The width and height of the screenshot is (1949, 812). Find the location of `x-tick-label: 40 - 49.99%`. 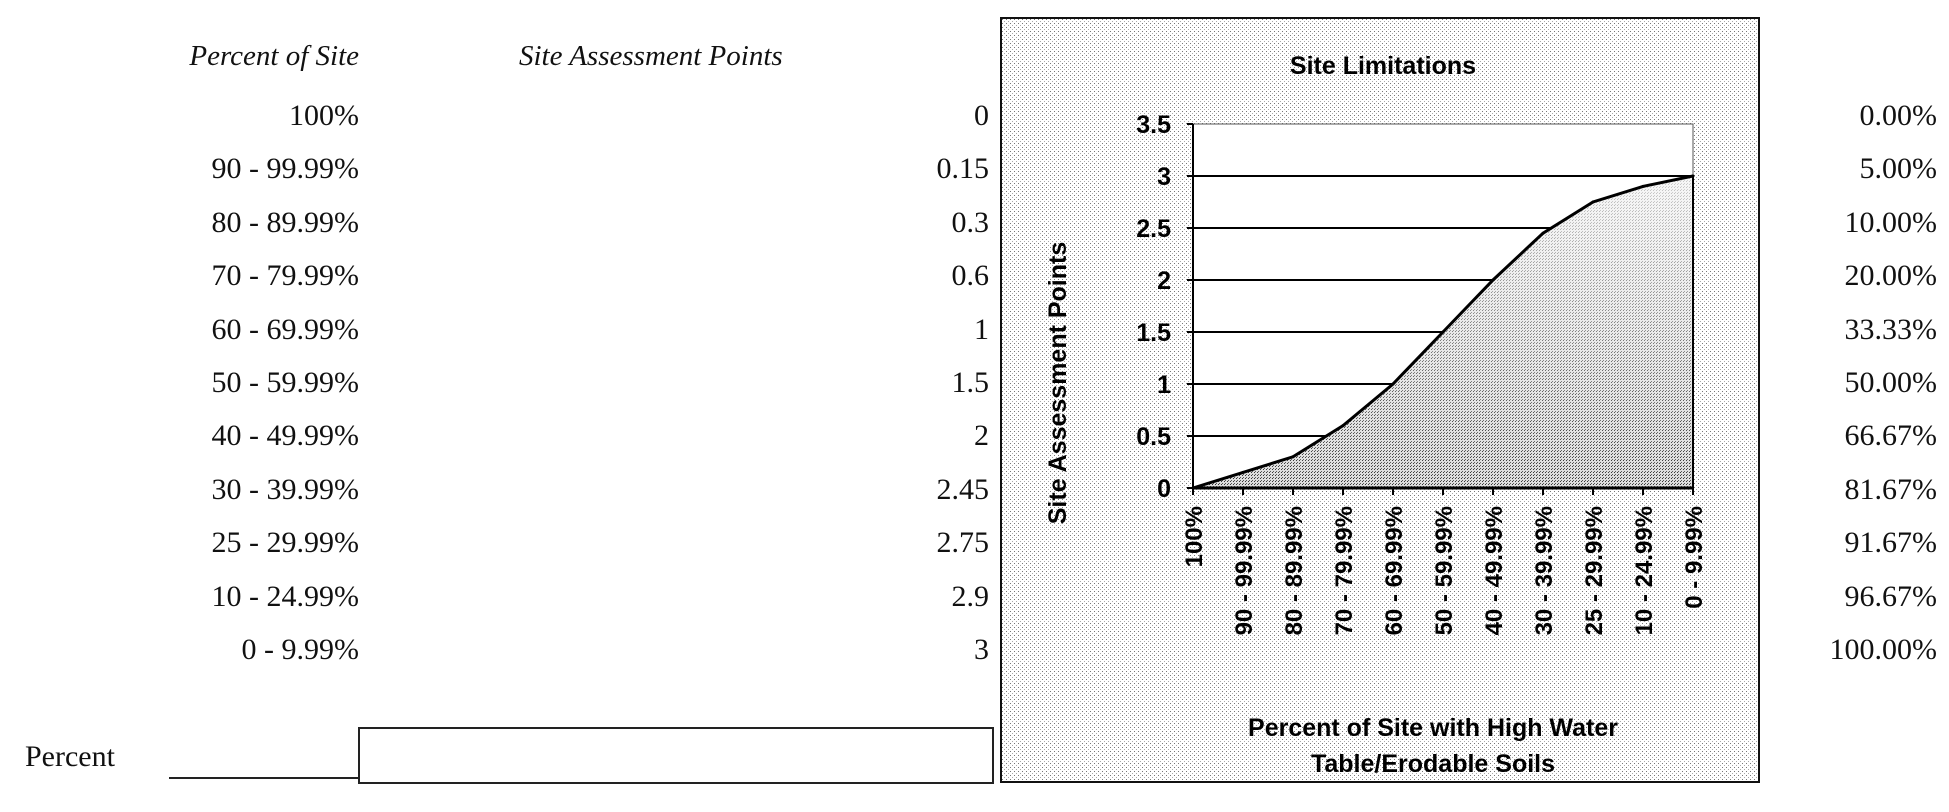

x-tick-label: 40 - 49.99% is located at coordinates (1494, 570).